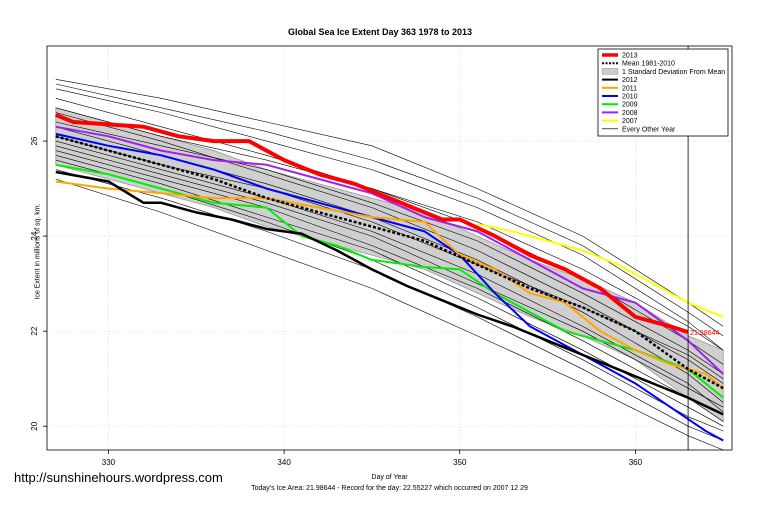  What do you see at coordinates (118, 477) in the screenshot?
I see `watermark-url: http://sunshinehours.wordpress.com` at bounding box center [118, 477].